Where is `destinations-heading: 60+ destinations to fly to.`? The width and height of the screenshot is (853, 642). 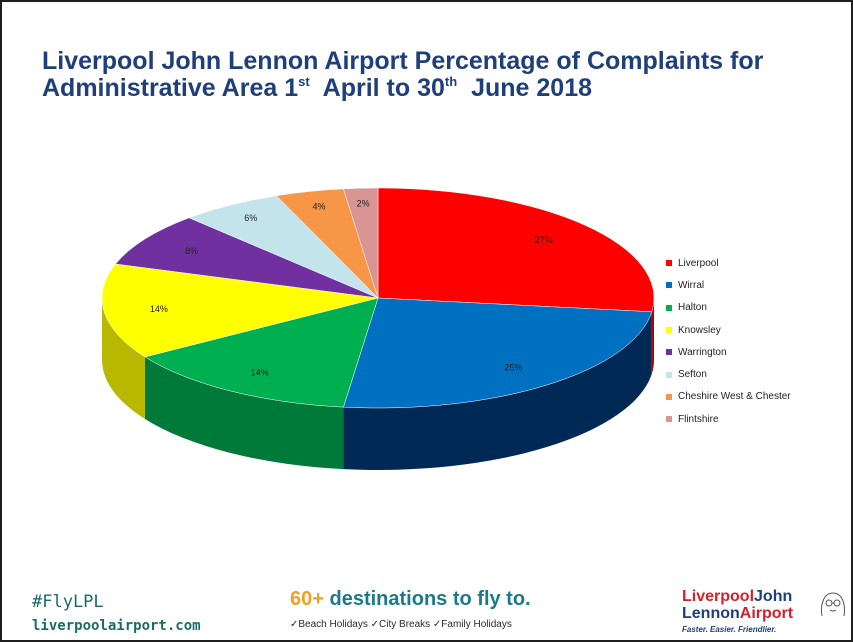
destinations-heading: 60+ destinations to fly to. is located at coordinates (410, 599).